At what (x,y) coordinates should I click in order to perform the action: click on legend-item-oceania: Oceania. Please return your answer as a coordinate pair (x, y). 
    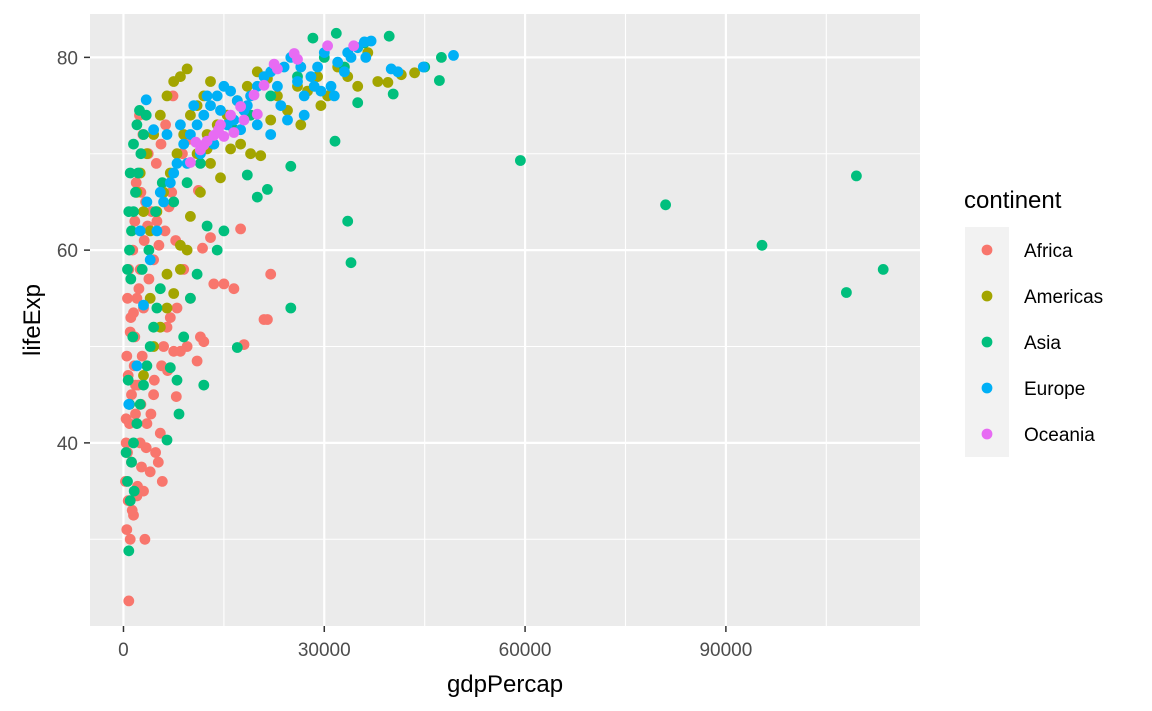
    Looking at the image, I should click on (1030, 434).